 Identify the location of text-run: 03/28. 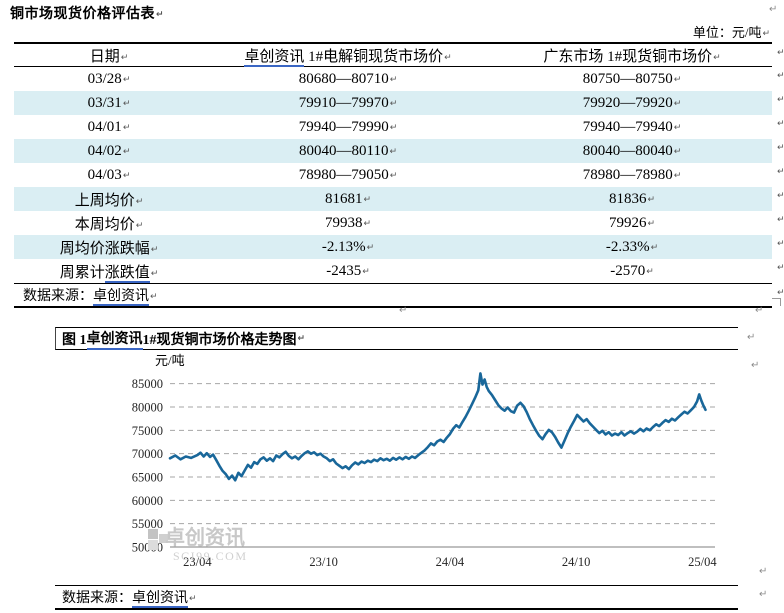
(104, 78).